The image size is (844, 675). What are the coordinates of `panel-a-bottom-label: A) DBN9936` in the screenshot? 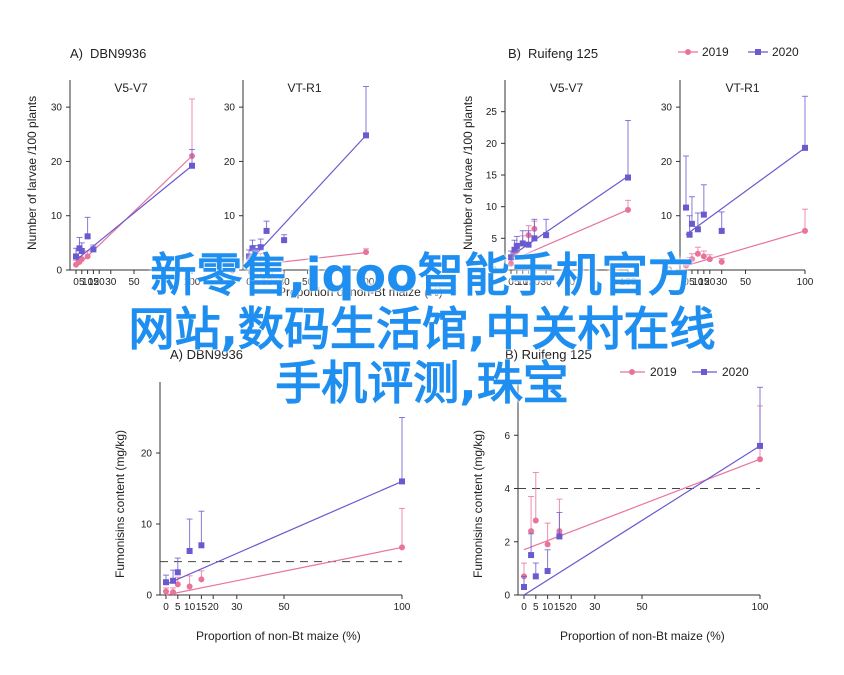 It's located at (206, 354).